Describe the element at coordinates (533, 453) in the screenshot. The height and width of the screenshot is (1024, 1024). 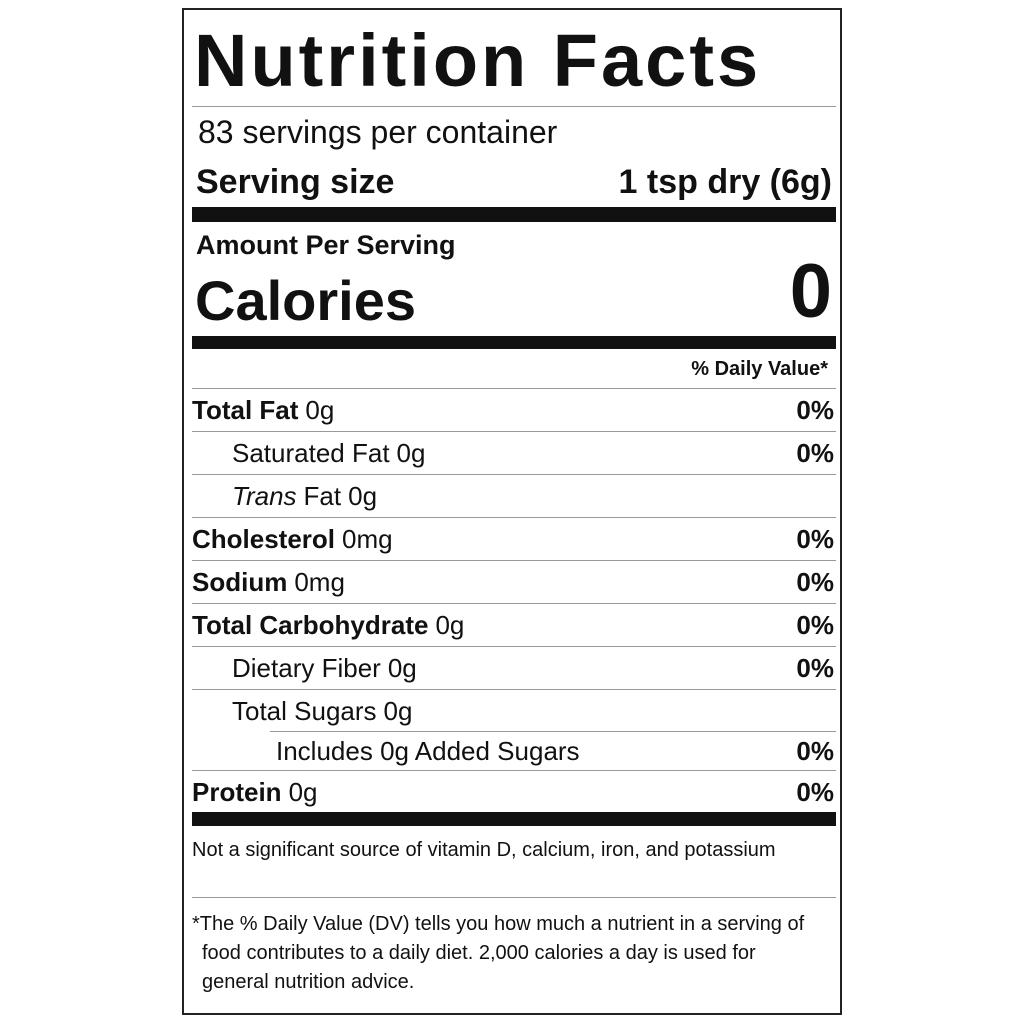
I see `nutrient-row: Saturated Fat 0g 0%` at that location.